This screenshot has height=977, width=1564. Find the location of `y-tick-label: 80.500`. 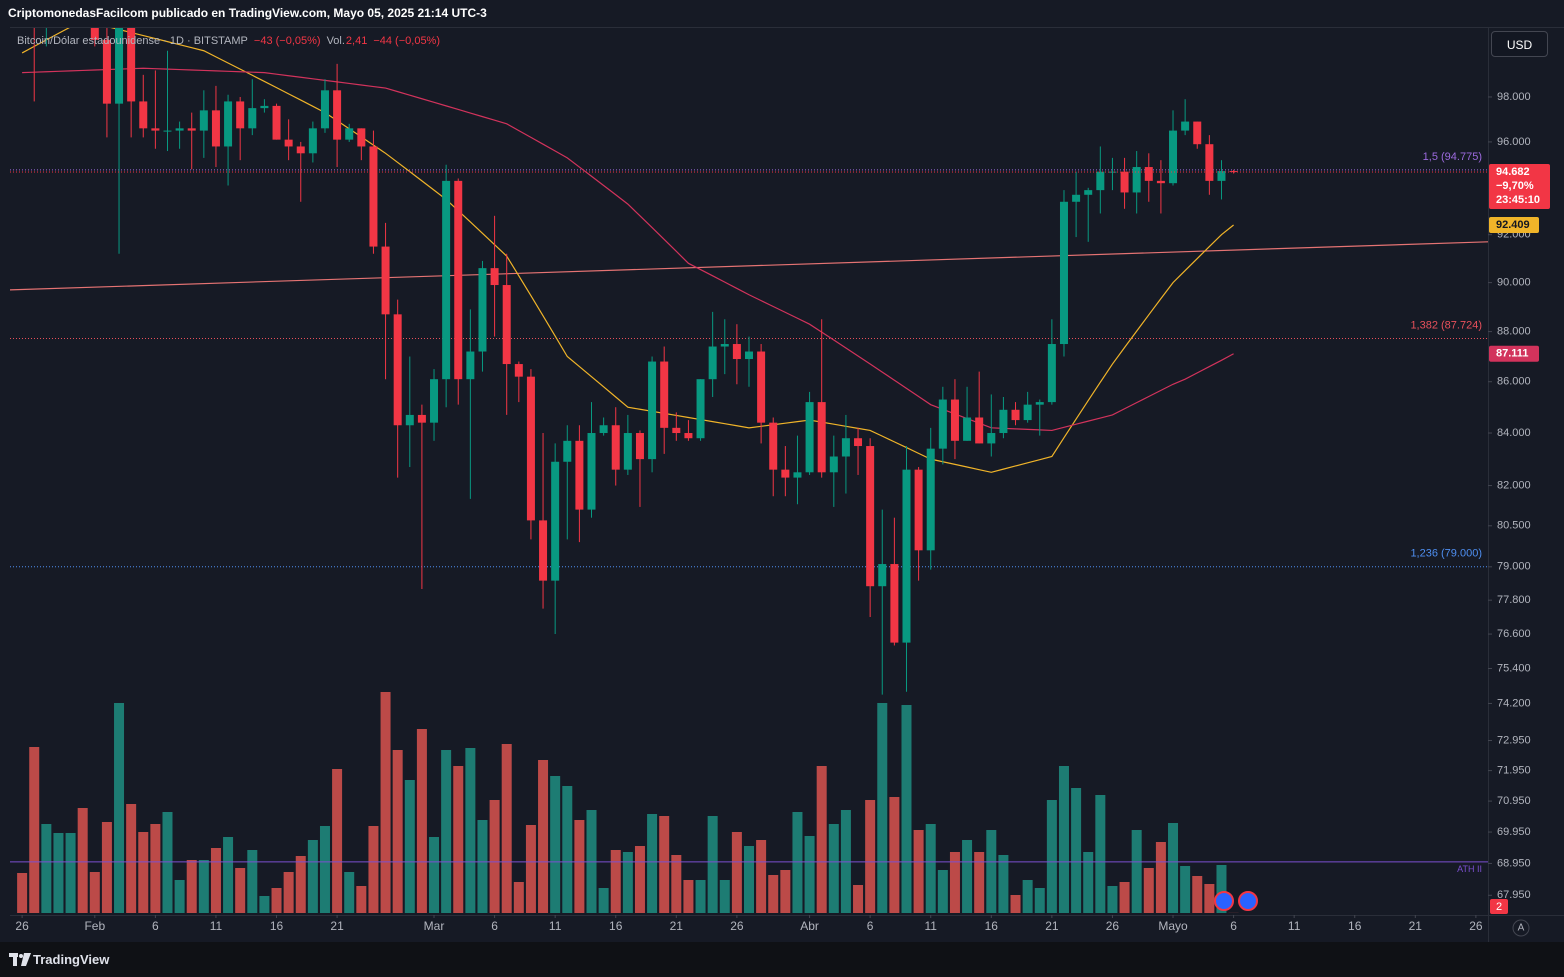

y-tick-label: 80.500 is located at coordinates (1514, 526).